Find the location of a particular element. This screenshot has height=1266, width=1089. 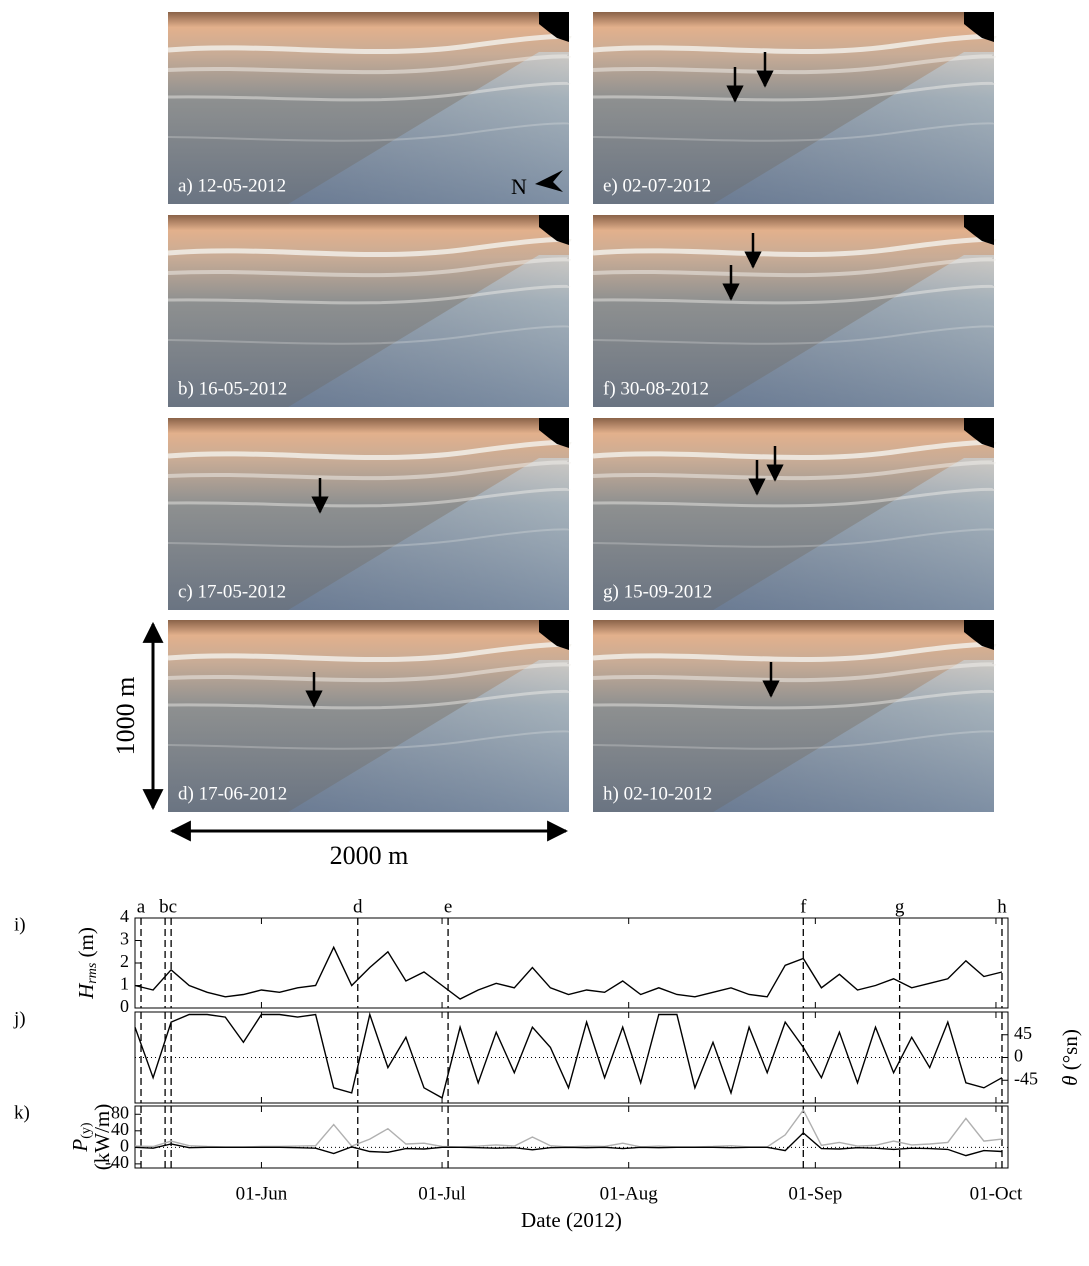

x-tick-label: 01-Aug is located at coordinates (629, 1193).